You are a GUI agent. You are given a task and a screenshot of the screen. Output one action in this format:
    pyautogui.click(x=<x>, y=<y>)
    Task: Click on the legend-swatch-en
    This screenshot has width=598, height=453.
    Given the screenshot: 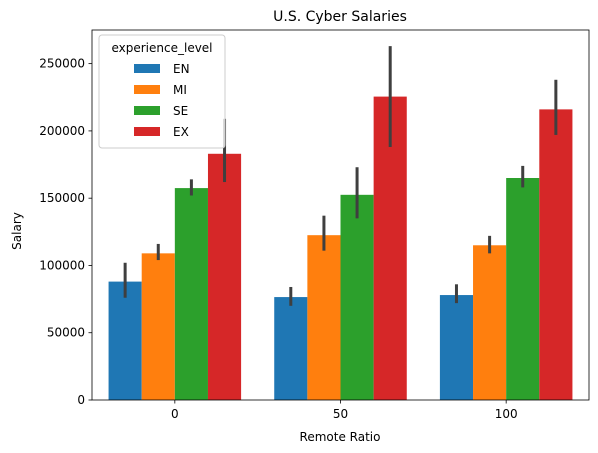 What is the action you would take?
    pyautogui.click(x=147, y=68)
    